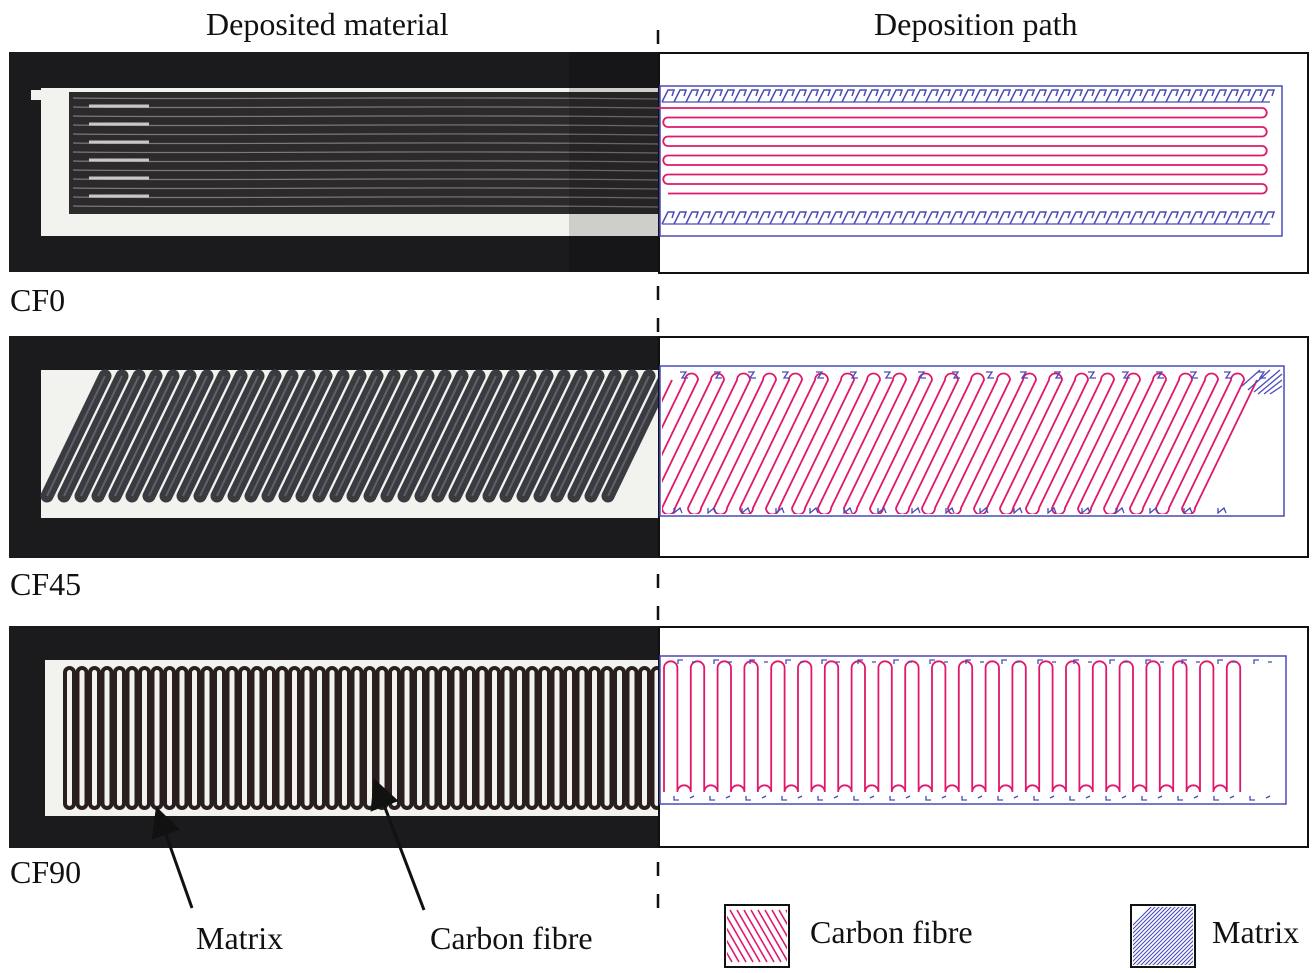  Describe the element at coordinates (46, 872) in the screenshot. I see `cf90-label: CF90` at that location.